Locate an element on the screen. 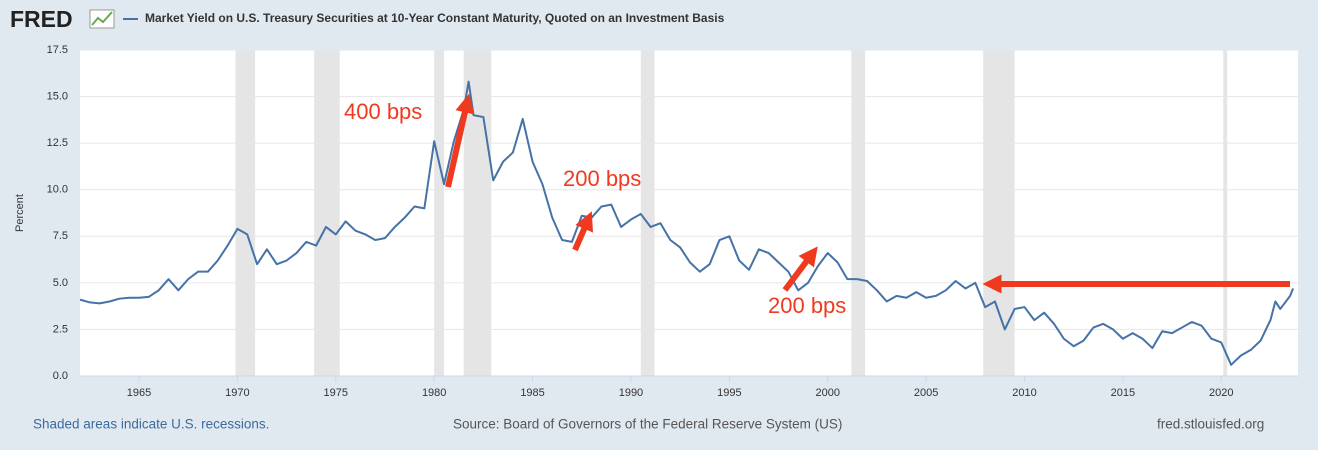 The width and height of the screenshot is (1318, 450). x-tick-label: 2000 is located at coordinates (827, 393).